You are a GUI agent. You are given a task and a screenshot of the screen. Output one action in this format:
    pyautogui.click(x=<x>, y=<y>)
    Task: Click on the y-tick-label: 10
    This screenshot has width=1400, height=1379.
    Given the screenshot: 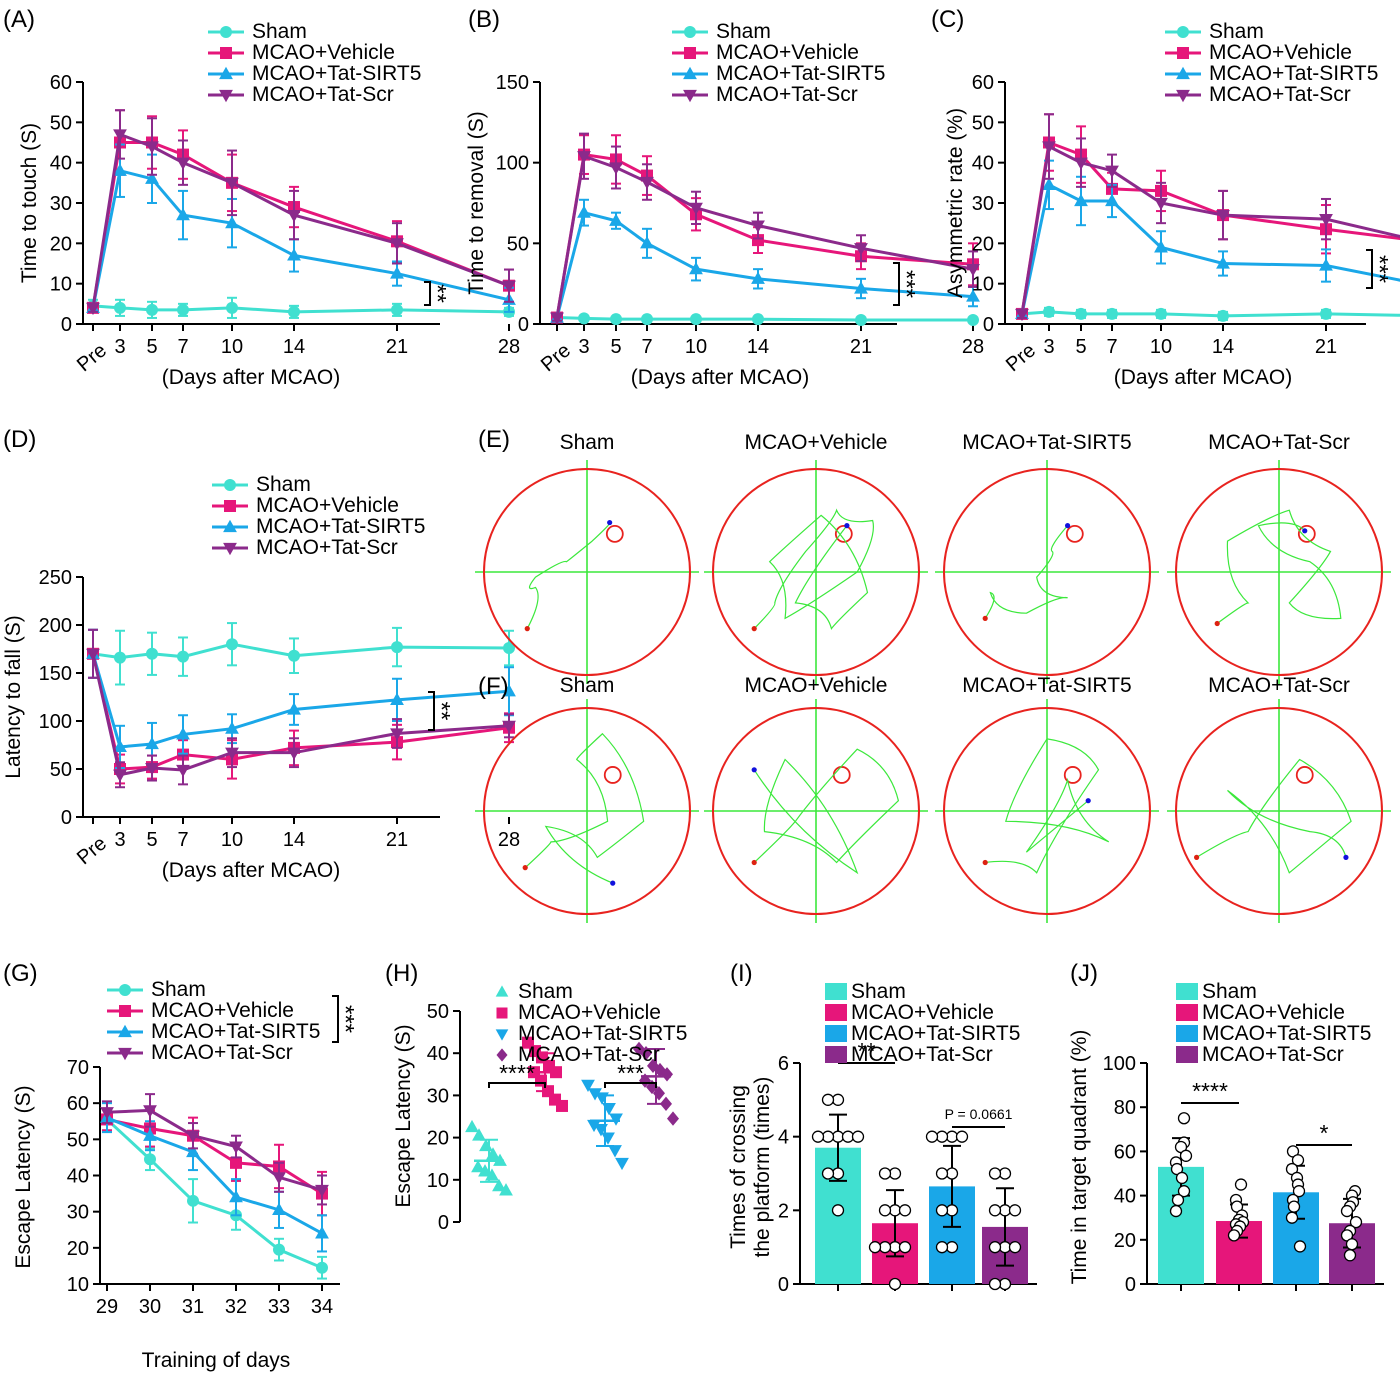 What is the action you would take?
    pyautogui.click(x=438, y=1181)
    